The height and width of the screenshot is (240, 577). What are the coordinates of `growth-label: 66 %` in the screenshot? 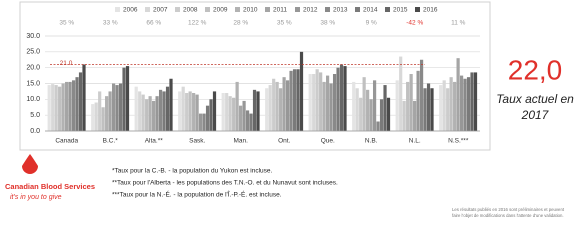 It's located at (153, 23).